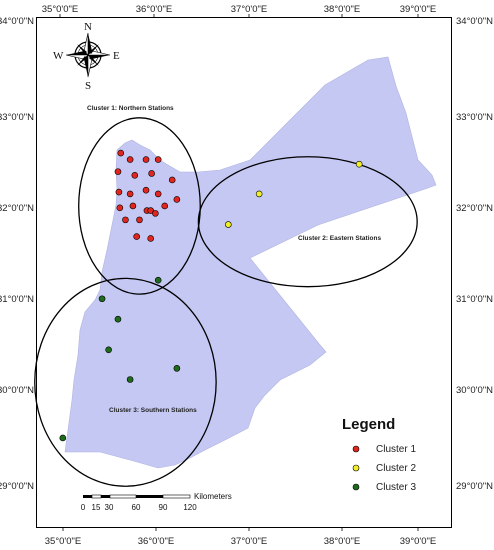 The height and width of the screenshot is (550, 494). What do you see at coordinates (474, 21) in the screenshot?
I see `lat-label-right-34: 34°0'0"N` at bounding box center [474, 21].